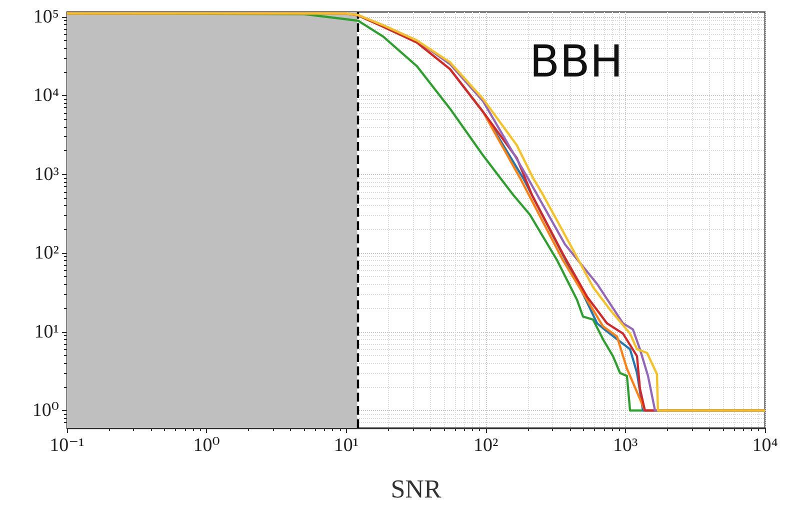 The image size is (798, 507). I want to click on y-tick-label: 10⁵, so click(46, 17).